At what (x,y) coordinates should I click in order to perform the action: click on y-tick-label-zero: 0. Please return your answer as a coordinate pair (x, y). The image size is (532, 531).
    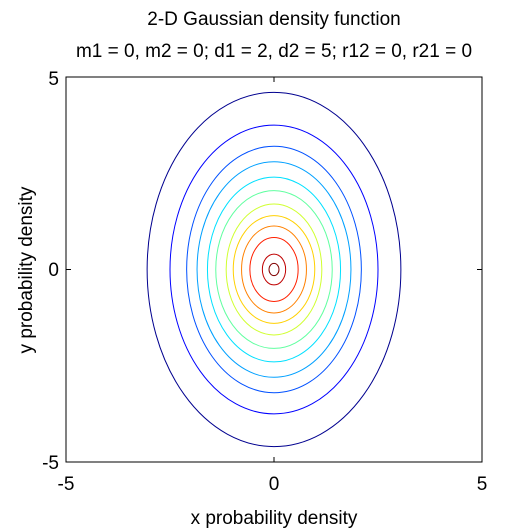
    Looking at the image, I should click on (53, 270).